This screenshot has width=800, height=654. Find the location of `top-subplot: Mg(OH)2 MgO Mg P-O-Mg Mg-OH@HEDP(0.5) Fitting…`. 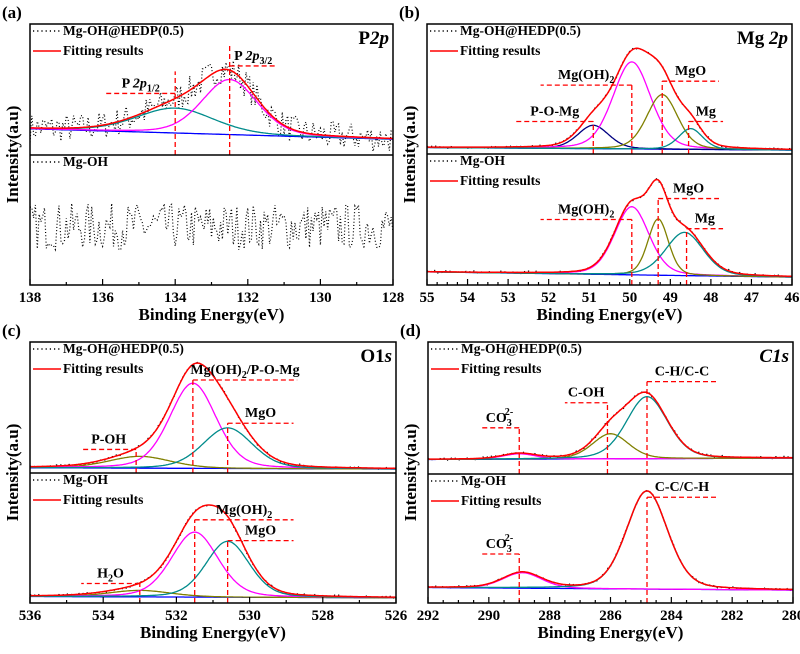

top-subplot: Mg(OH)2 MgO Mg P-O-Mg Mg-OH@HEDP(0.5) Fitting… is located at coordinates (609, 88).